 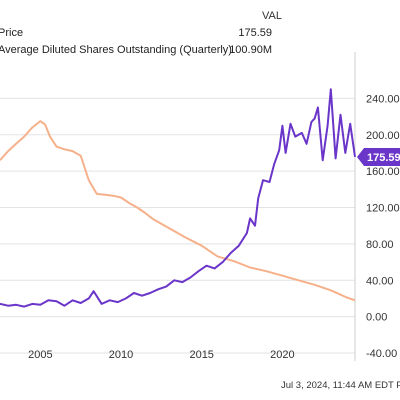 What do you see at coordinates (380, 245) in the screenshot?
I see `y-tick-label: 80.00` at bounding box center [380, 245].